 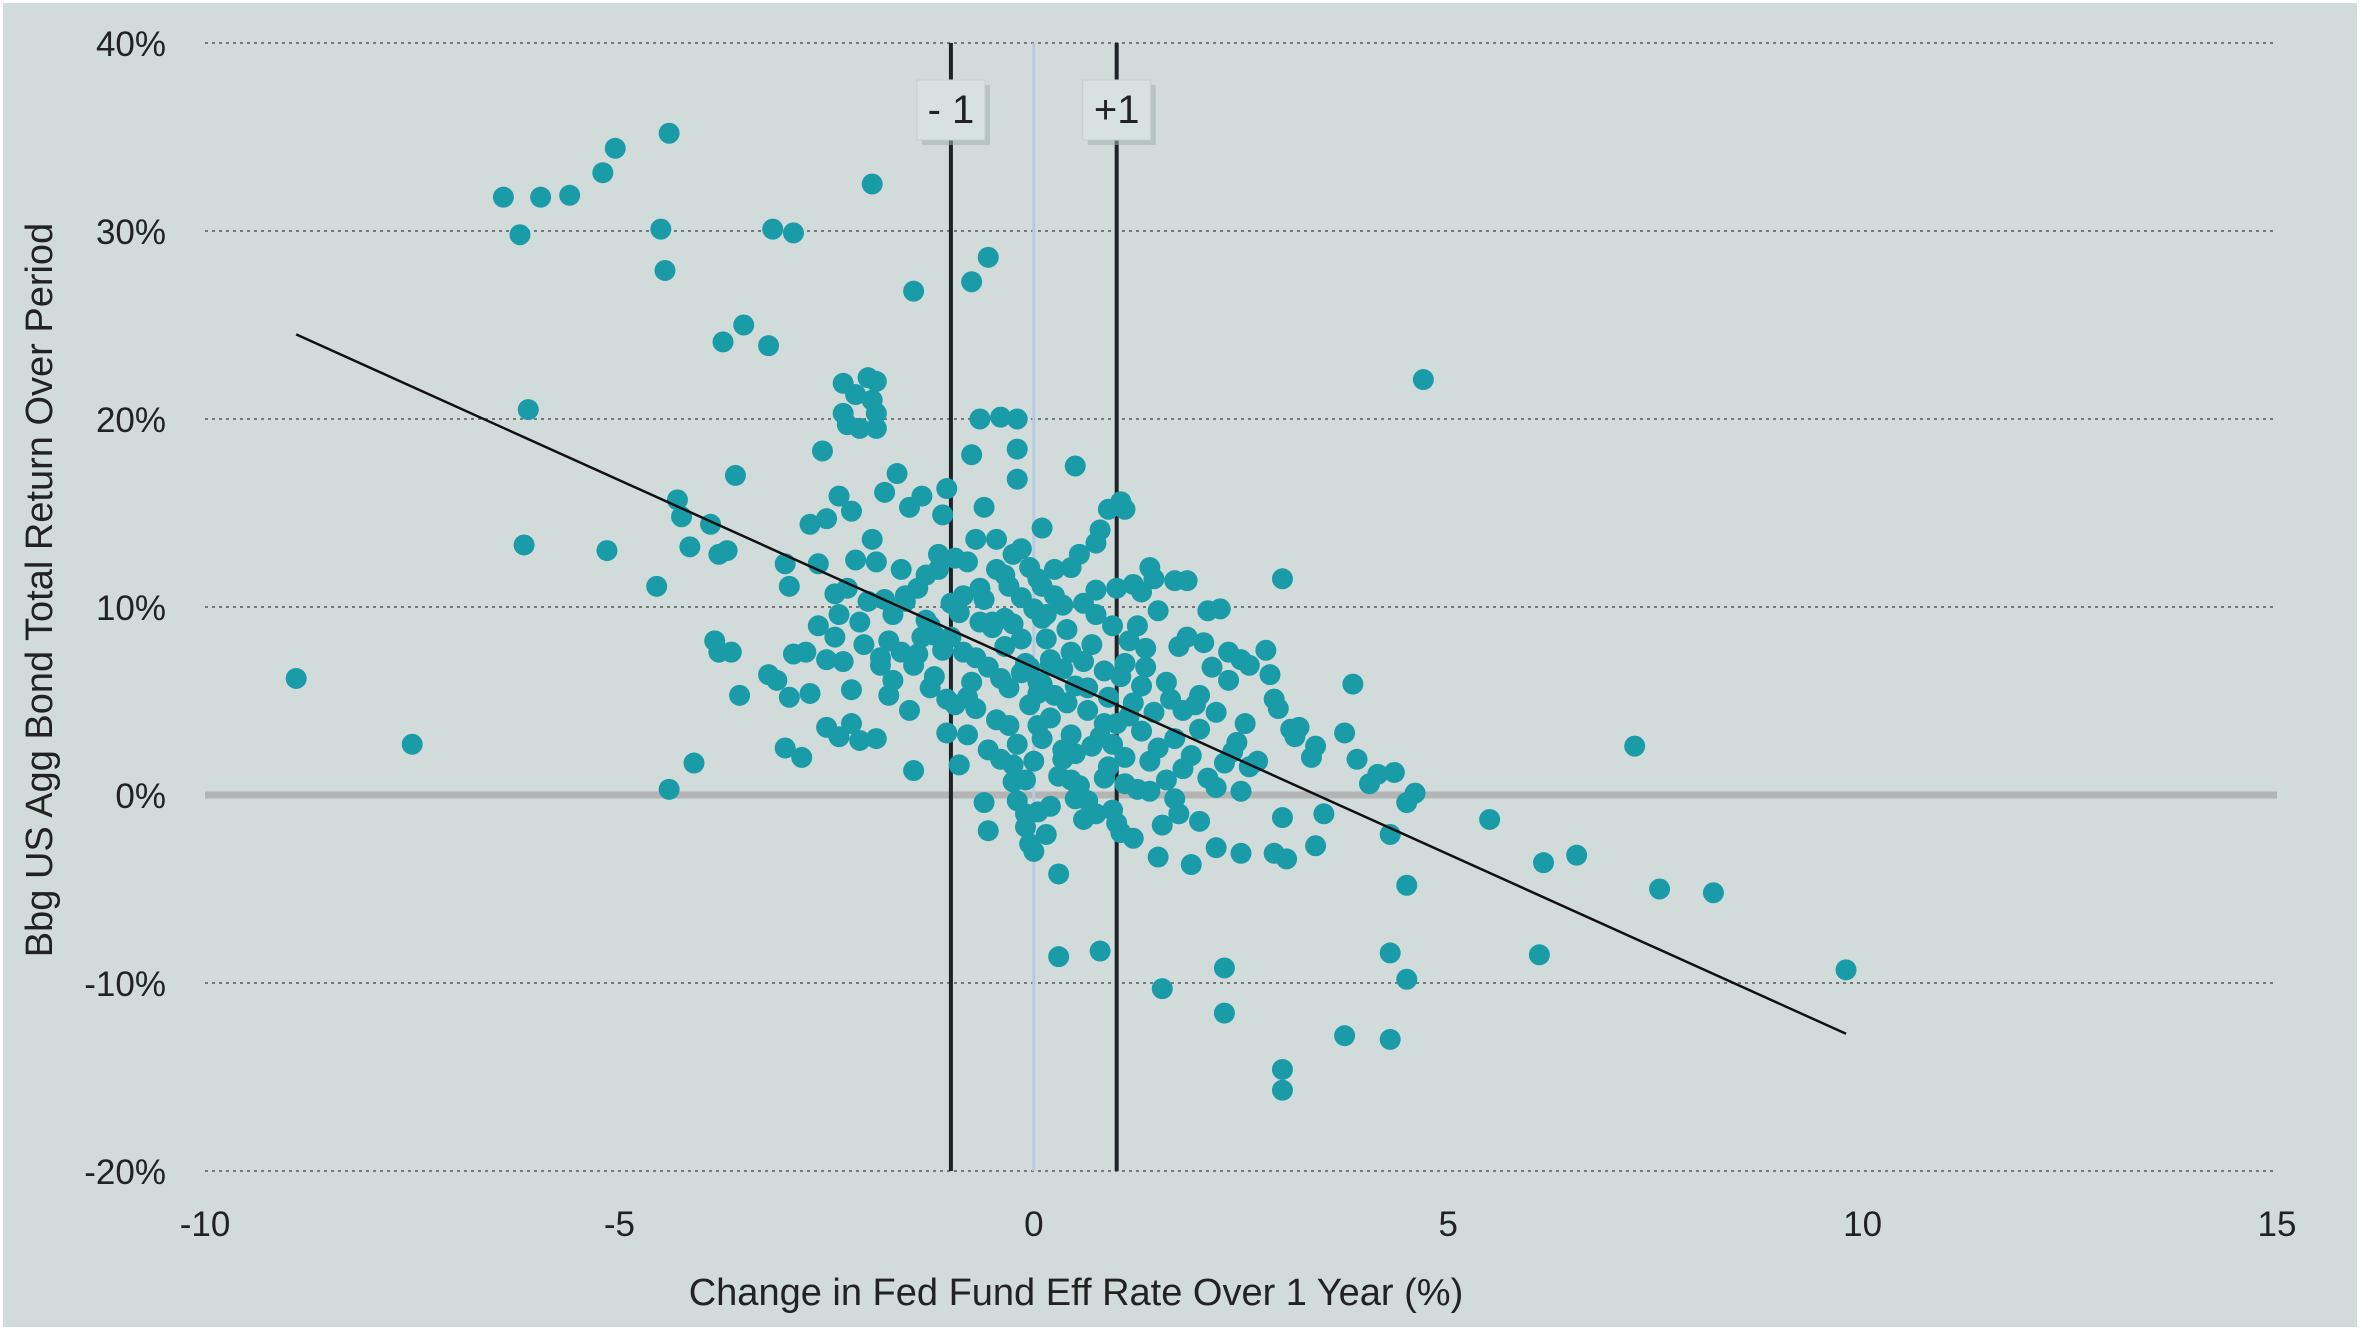 I want to click on x-tick-label: 0, so click(x=1033, y=1224).